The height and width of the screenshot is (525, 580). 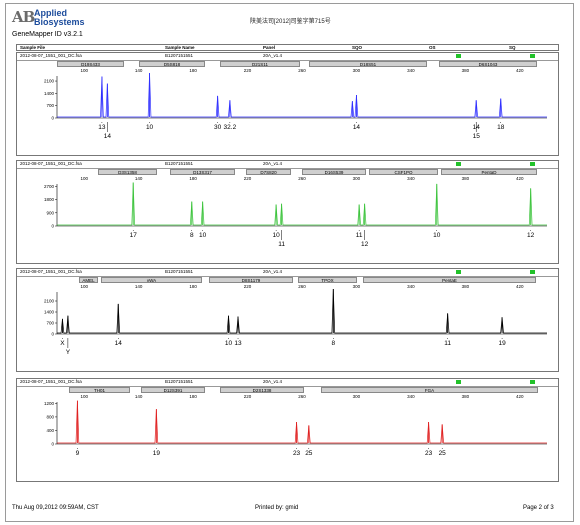 I want to click on marker-d7s820: D7S820, so click(x=268, y=172).